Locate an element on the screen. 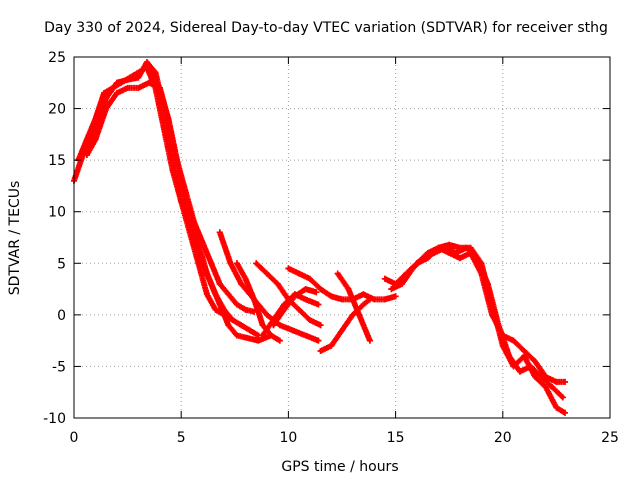 The image size is (640, 480). y-tick-label: 20 is located at coordinates (57, 110).